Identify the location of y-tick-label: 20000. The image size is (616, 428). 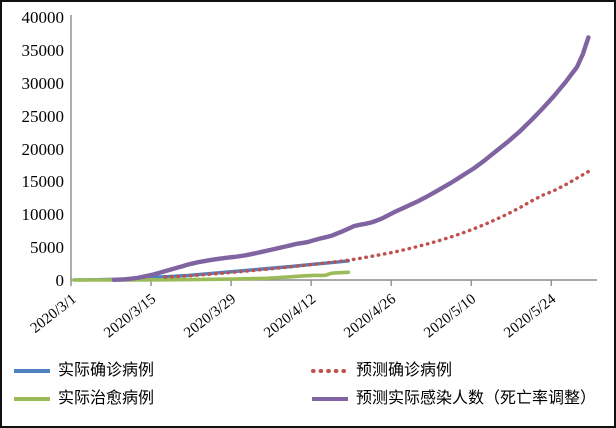
(43, 149).